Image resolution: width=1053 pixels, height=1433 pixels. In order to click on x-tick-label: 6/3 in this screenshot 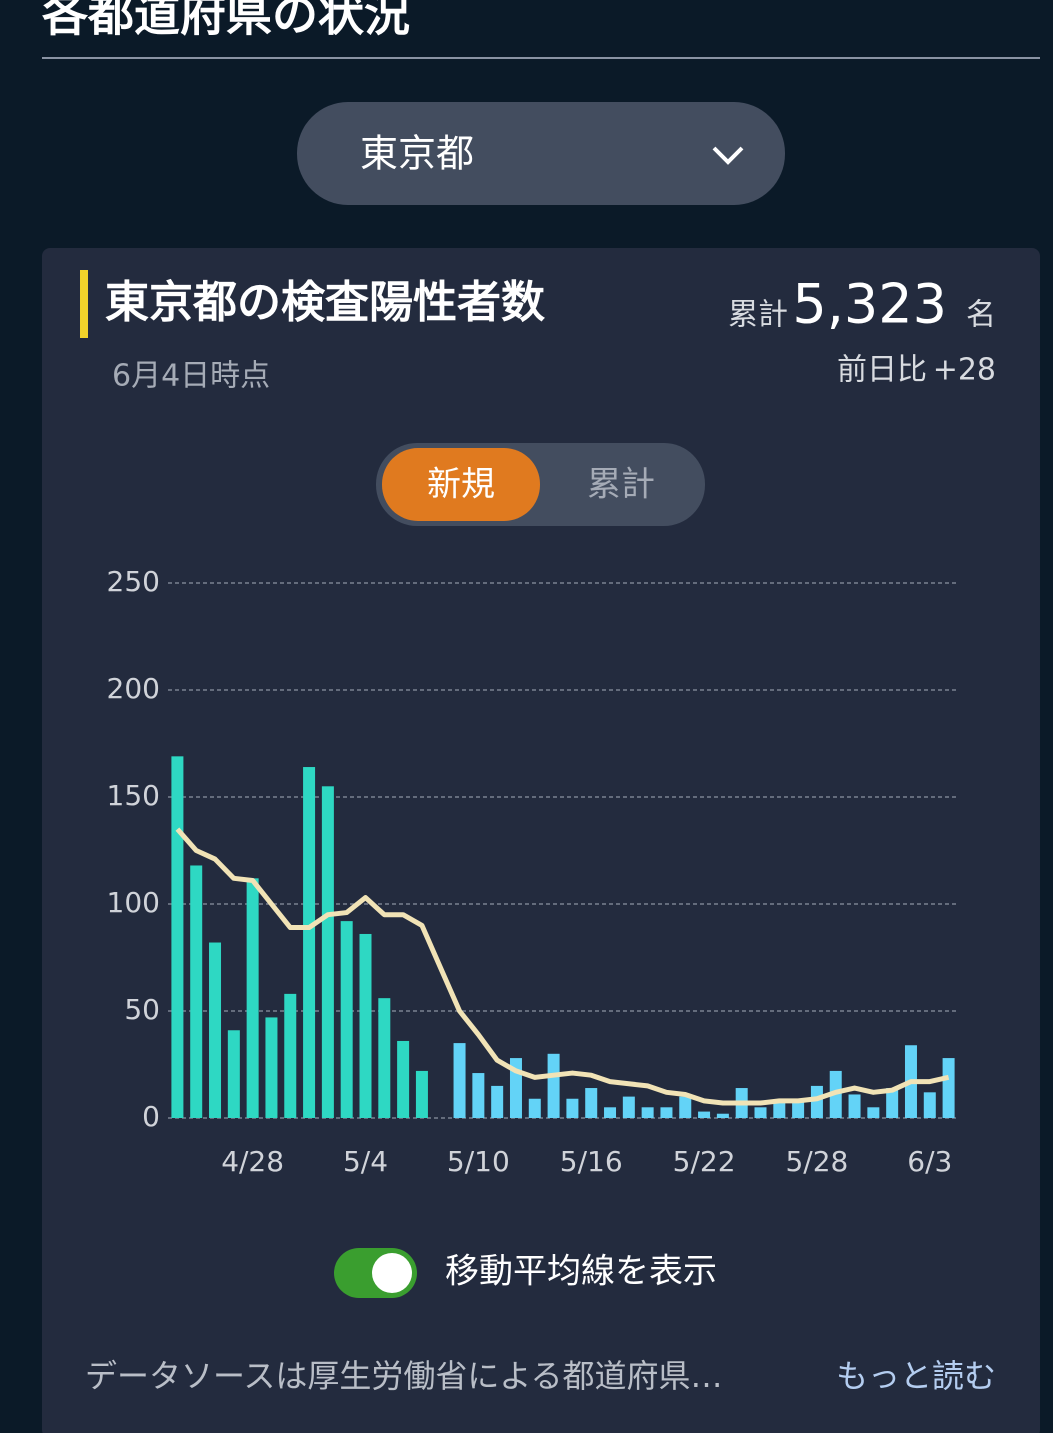, I will do `click(929, 1161)`.